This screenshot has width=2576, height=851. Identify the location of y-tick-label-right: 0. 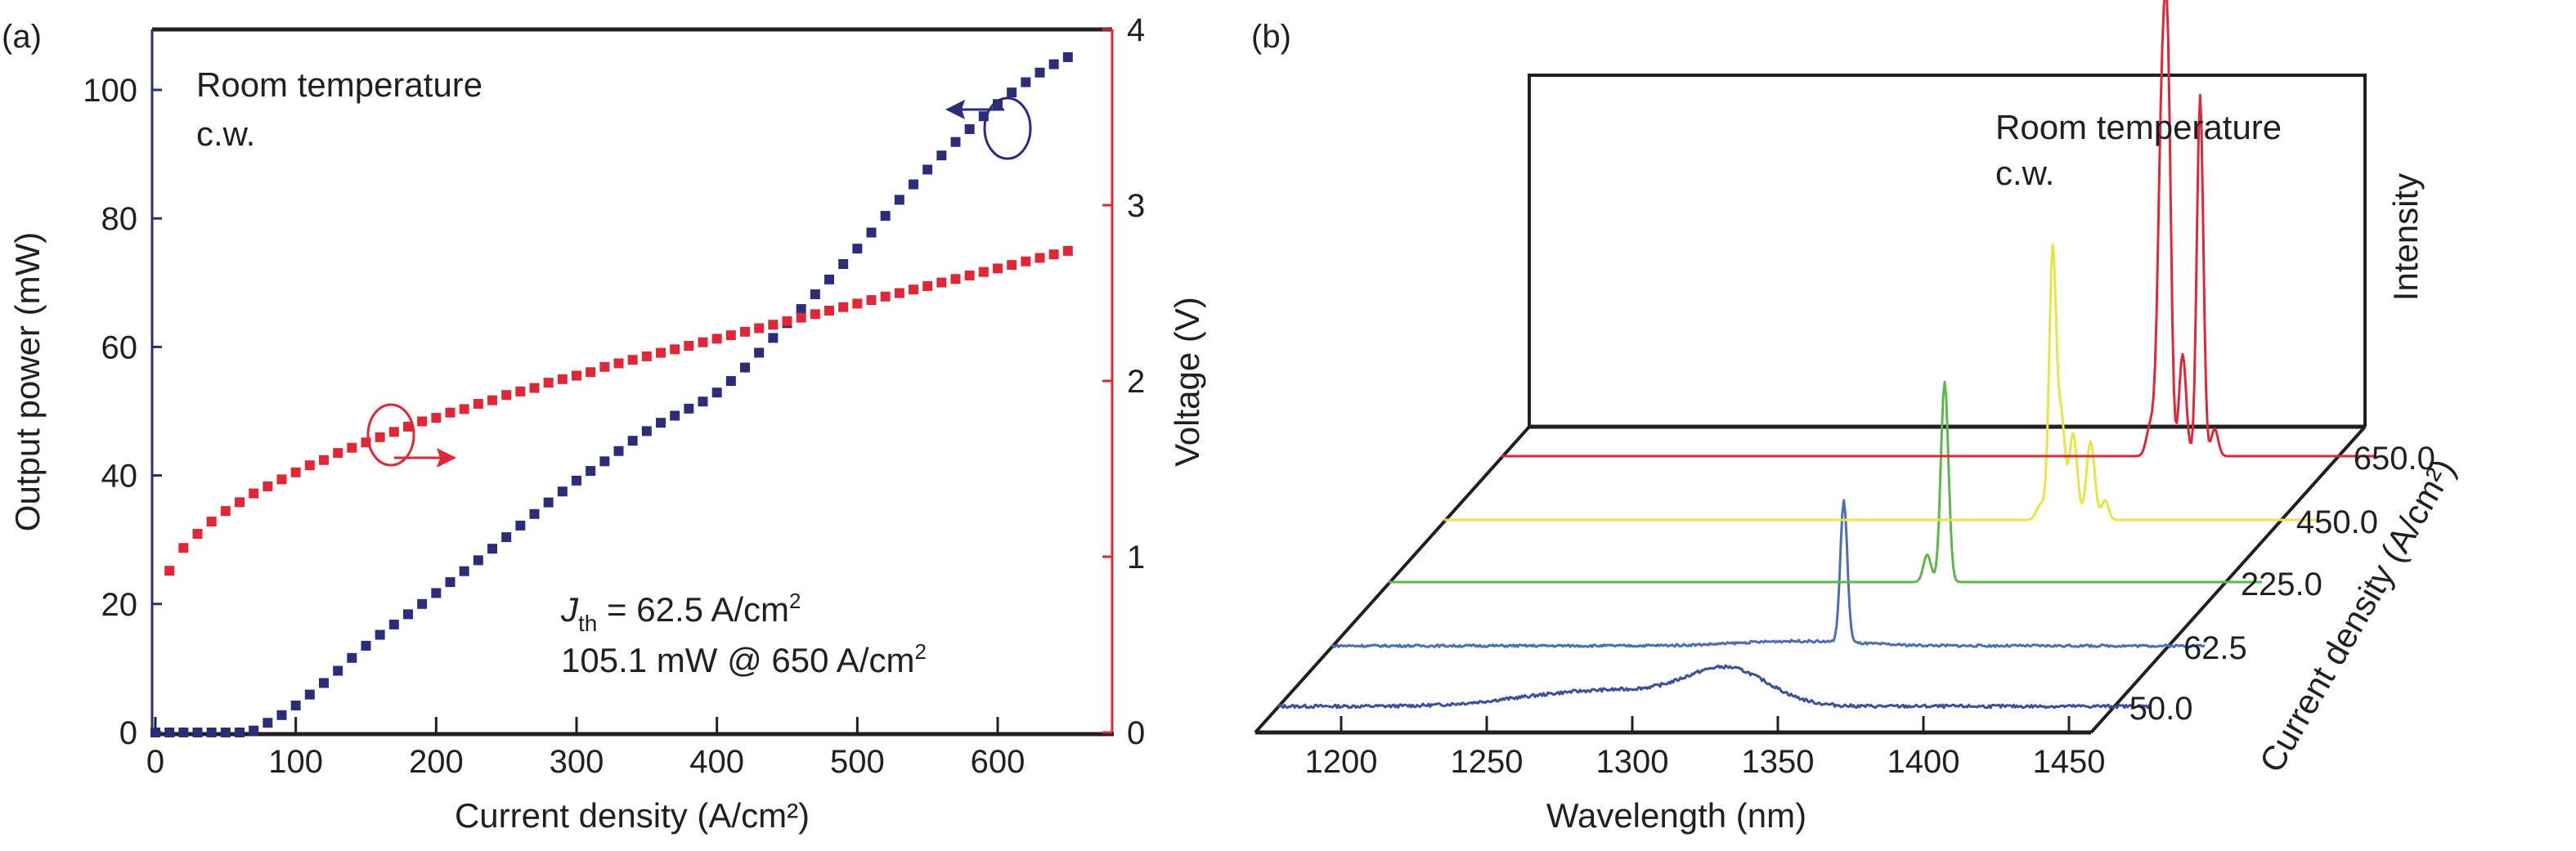
(1136, 733).